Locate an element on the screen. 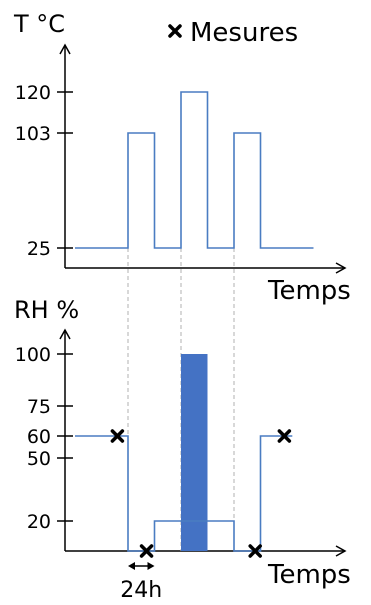 Image resolution: width=371 pixels, height=605 pixels. duration-label: 24h is located at coordinates (141, 590).